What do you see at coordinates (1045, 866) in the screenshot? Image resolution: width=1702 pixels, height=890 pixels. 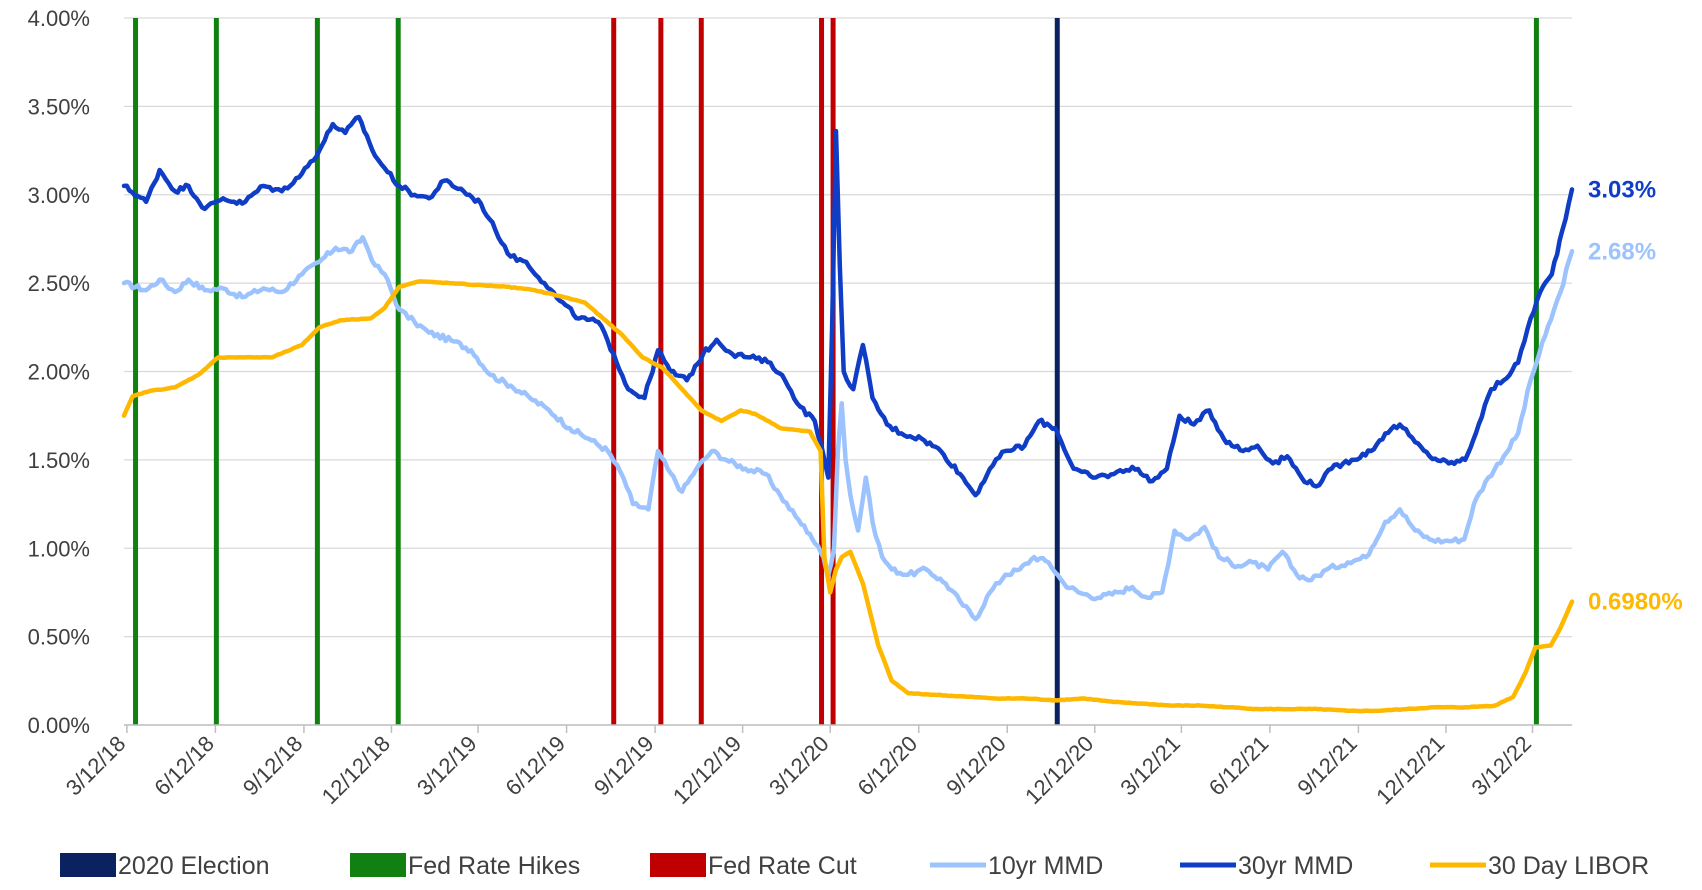 I see `legend-label: 10yr MMD` at bounding box center [1045, 866].